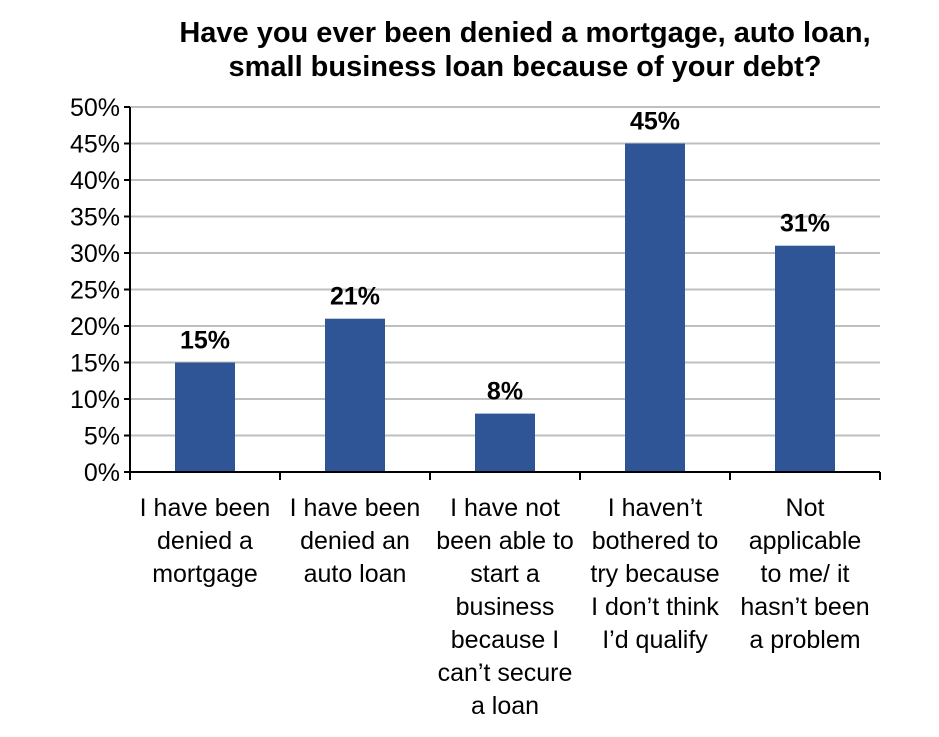 Image resolution: width=939 pixels, height=737 pixels. I want to click on y-tick-label: 5%, so click(102, 437).